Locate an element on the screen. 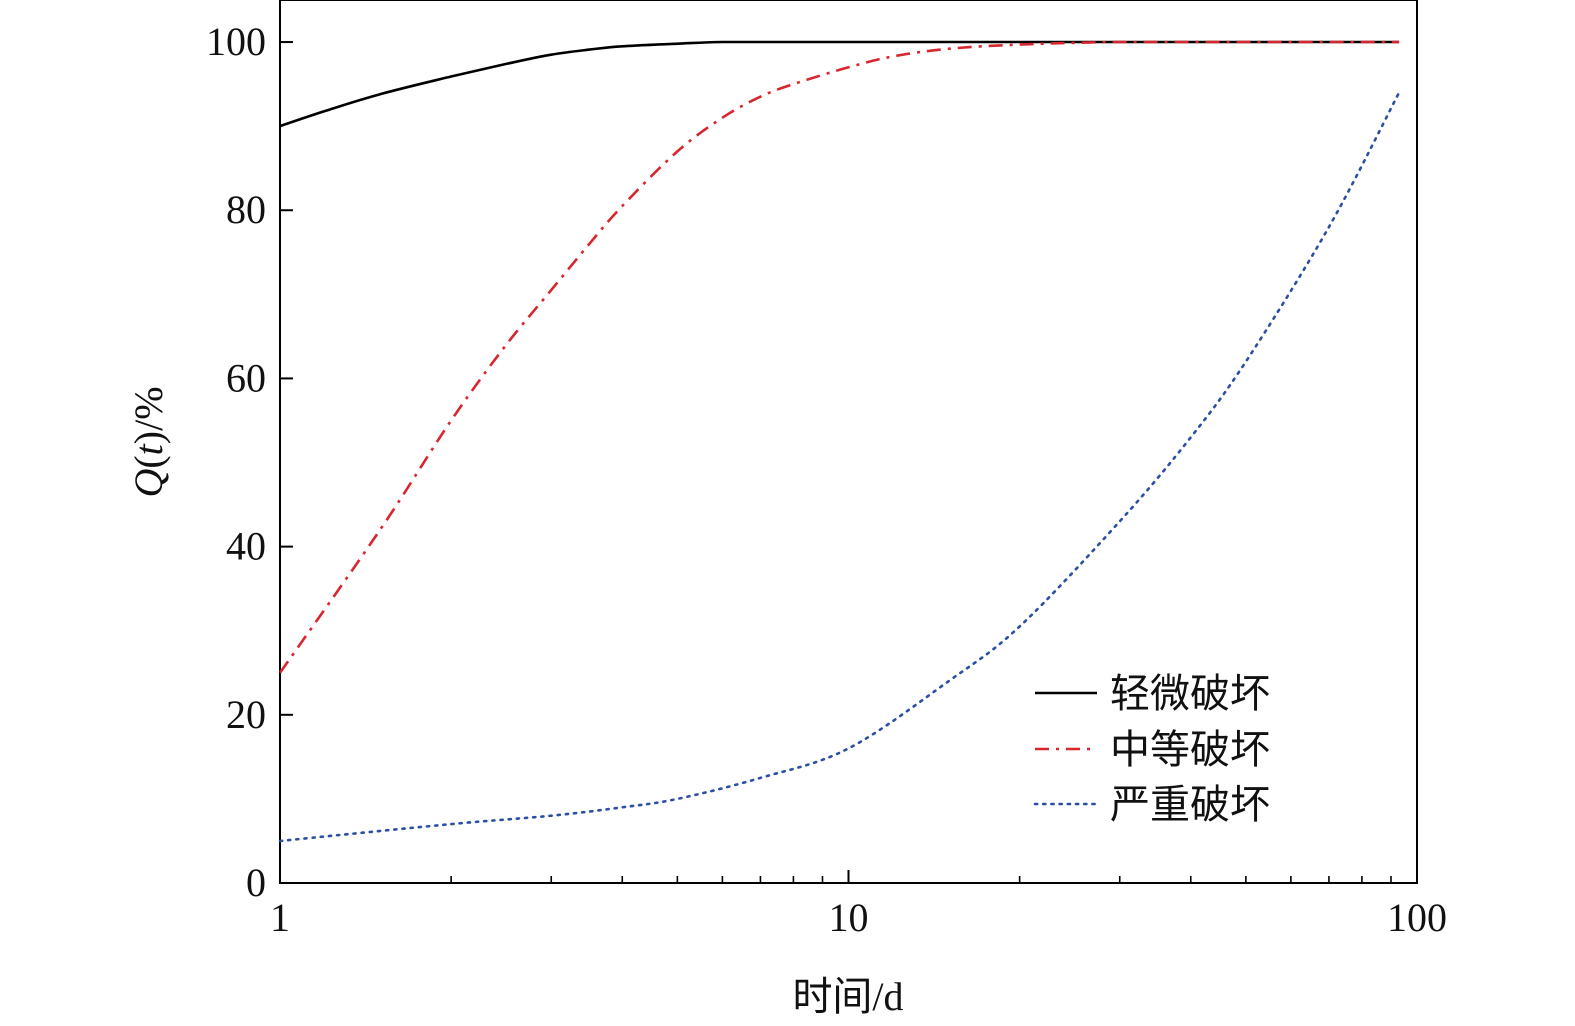  legend-label-2: 中等破坏 is located at coordinates (1190, 750).